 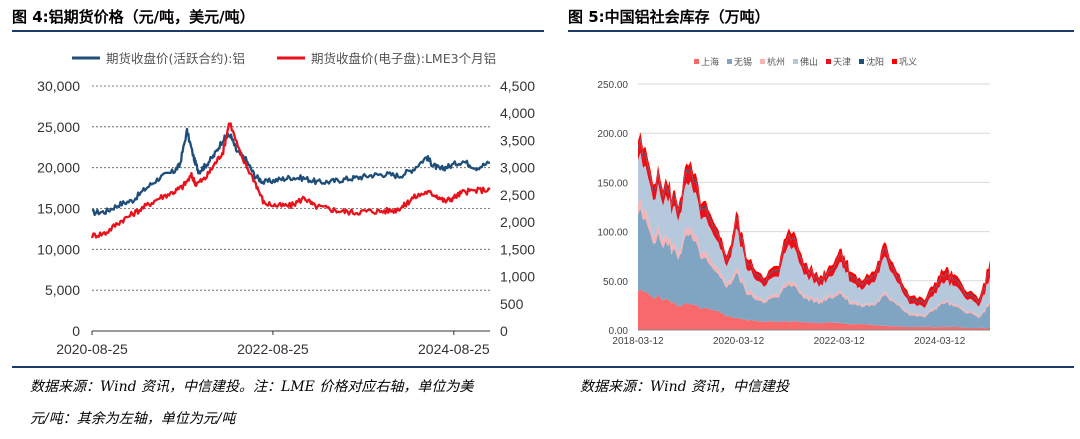 I want to click on y-left-tick-label: 15,000, so click(x=58, y=209).